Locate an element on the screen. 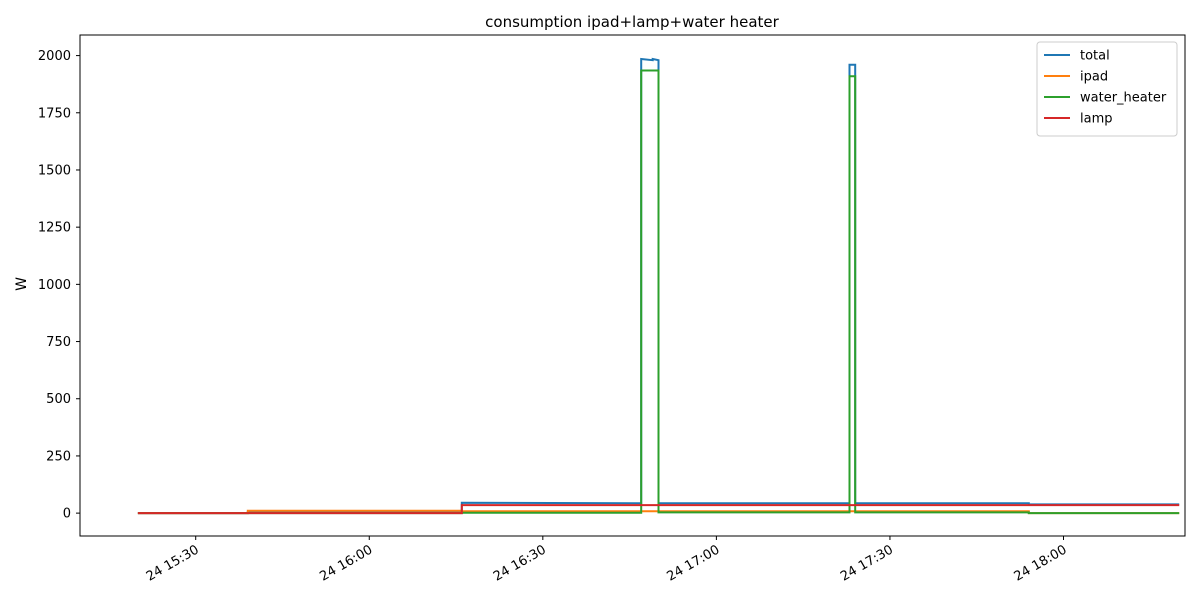  x-tick-label: 24 18:00 is located at coordinates (1041, 563).